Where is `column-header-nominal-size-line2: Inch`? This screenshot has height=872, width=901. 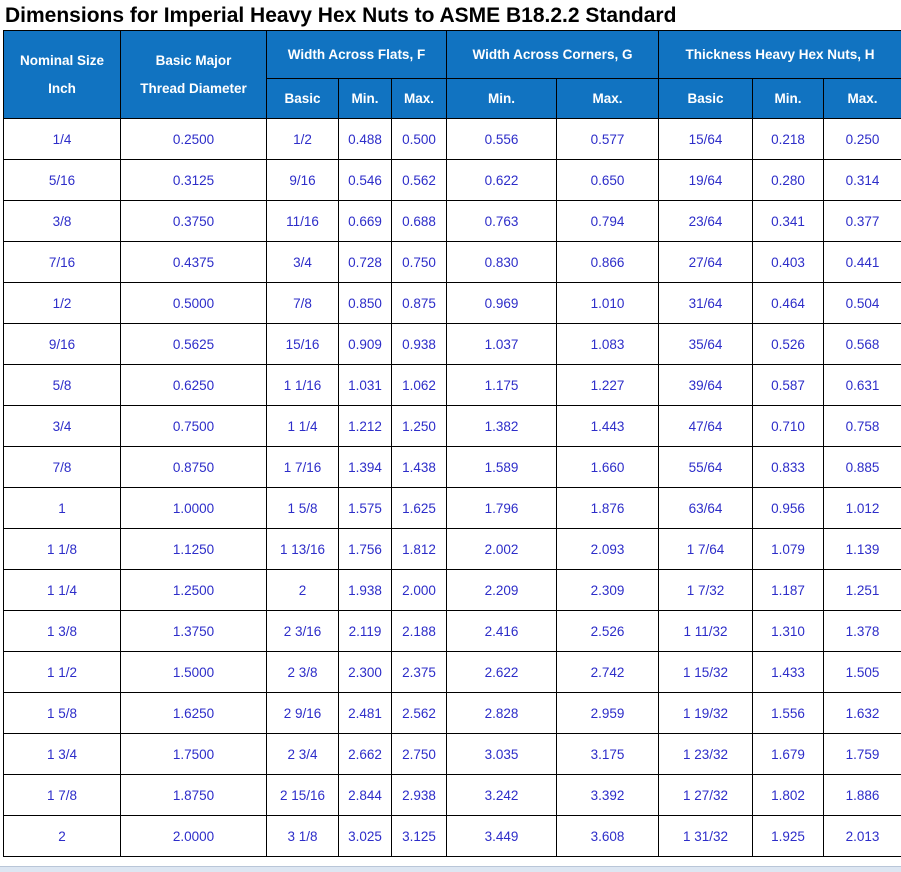 column-header-nominal-size-line2: Inch is located at coordinates (62, 88).